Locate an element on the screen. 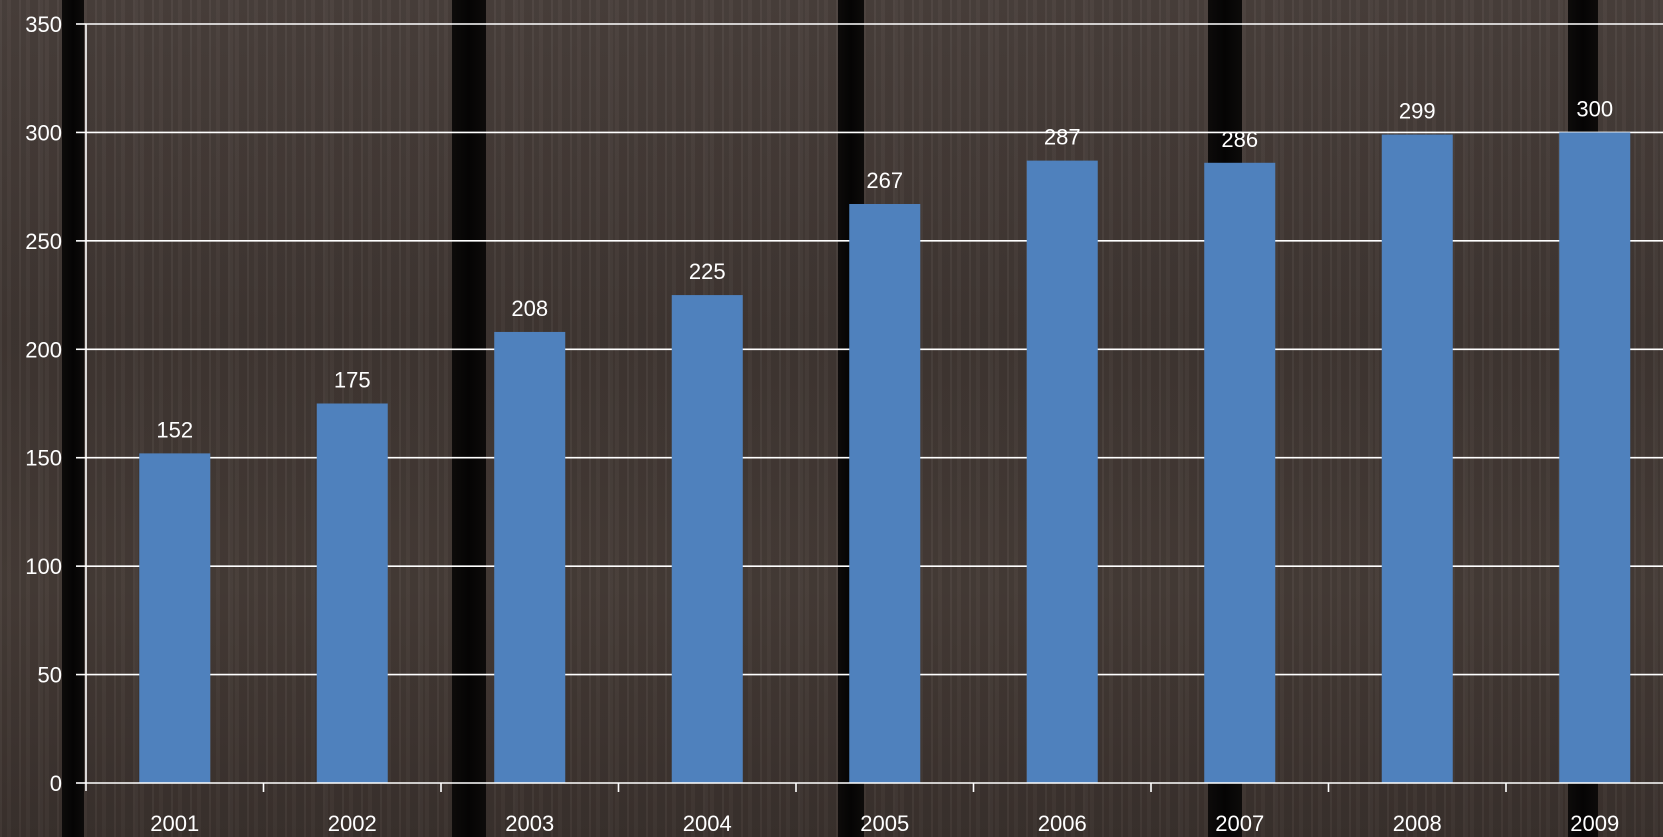 This screenshot has height=837, width=1663. x-tick-label: 2002 is located at coordinates (352, 823).